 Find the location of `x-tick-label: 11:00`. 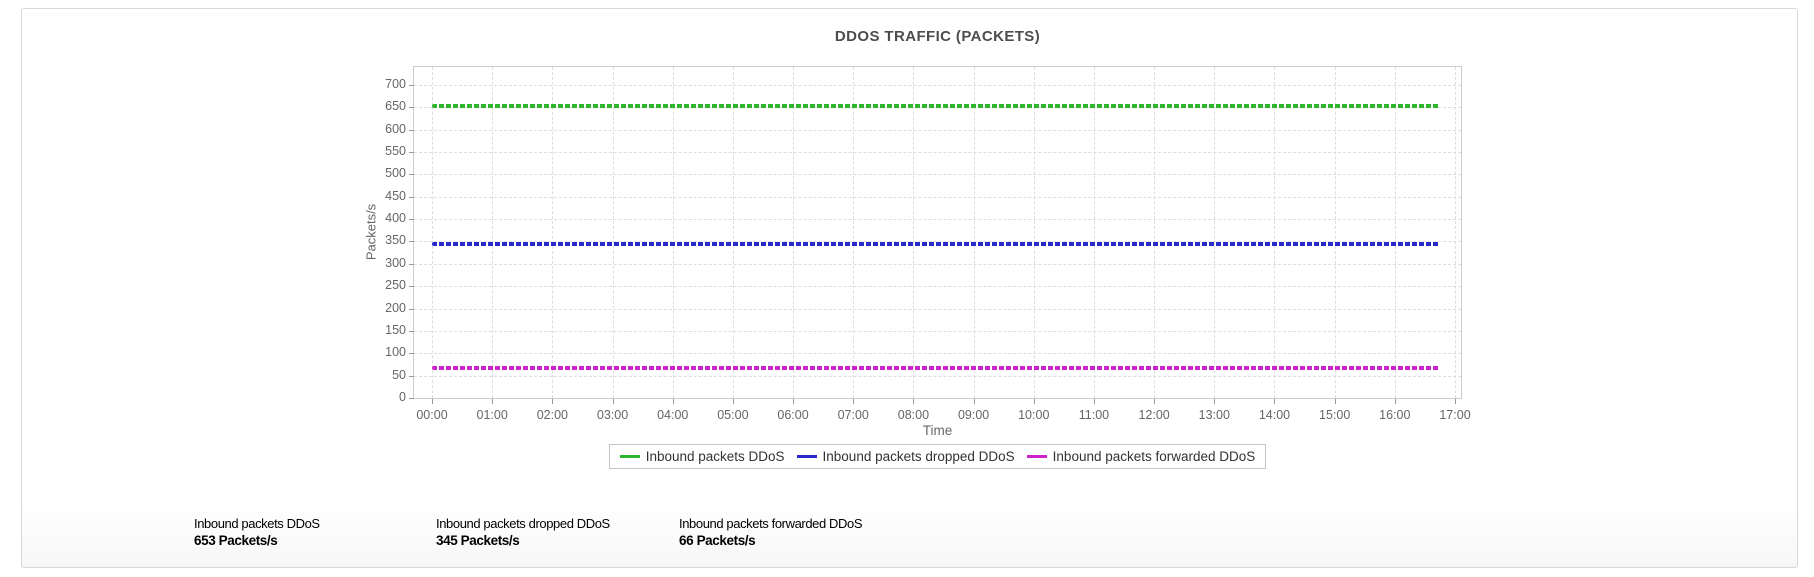

x-tick-label: 11:00 is located at coordinates (1094, 415).